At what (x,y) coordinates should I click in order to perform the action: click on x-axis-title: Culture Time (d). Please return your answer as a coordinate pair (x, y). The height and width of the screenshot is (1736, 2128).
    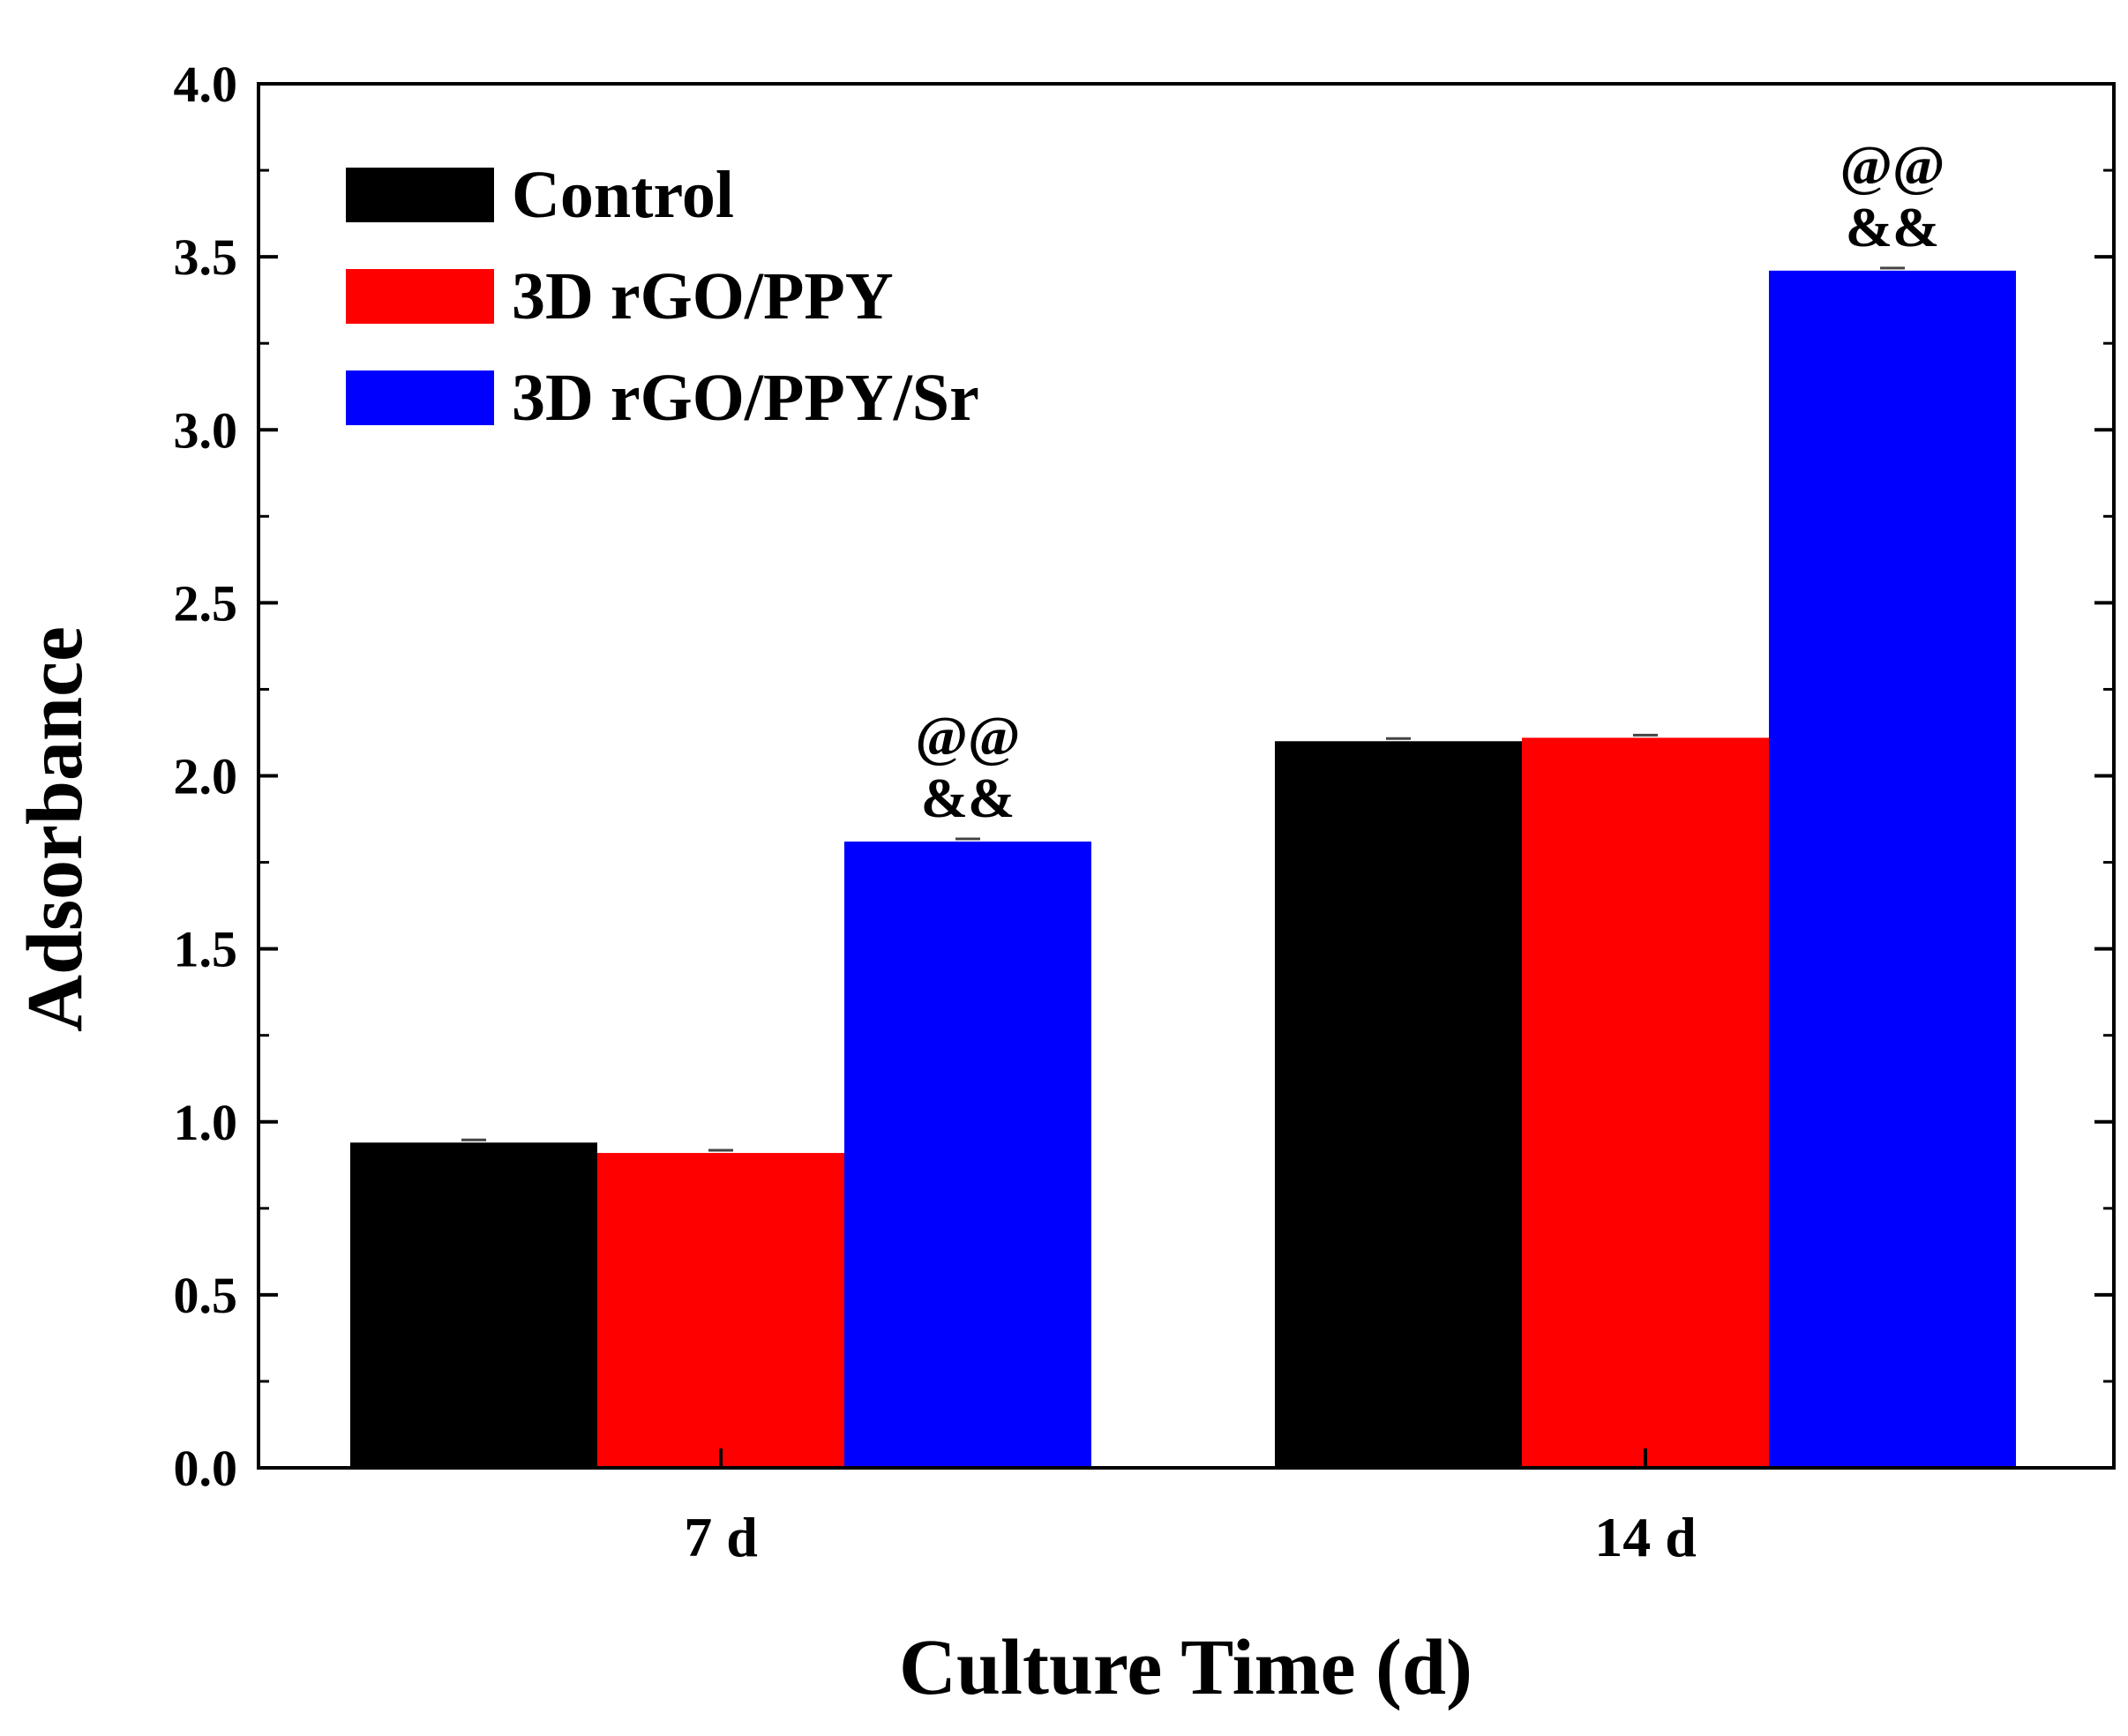
    Looking at the image, I should click on (1185, 1667).